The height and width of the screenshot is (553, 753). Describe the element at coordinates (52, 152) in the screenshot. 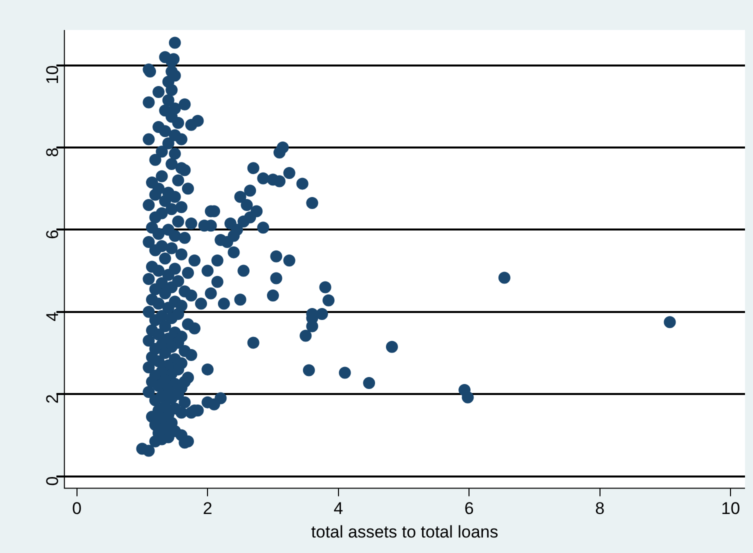

I see `y-tick-label: 8` at that location.